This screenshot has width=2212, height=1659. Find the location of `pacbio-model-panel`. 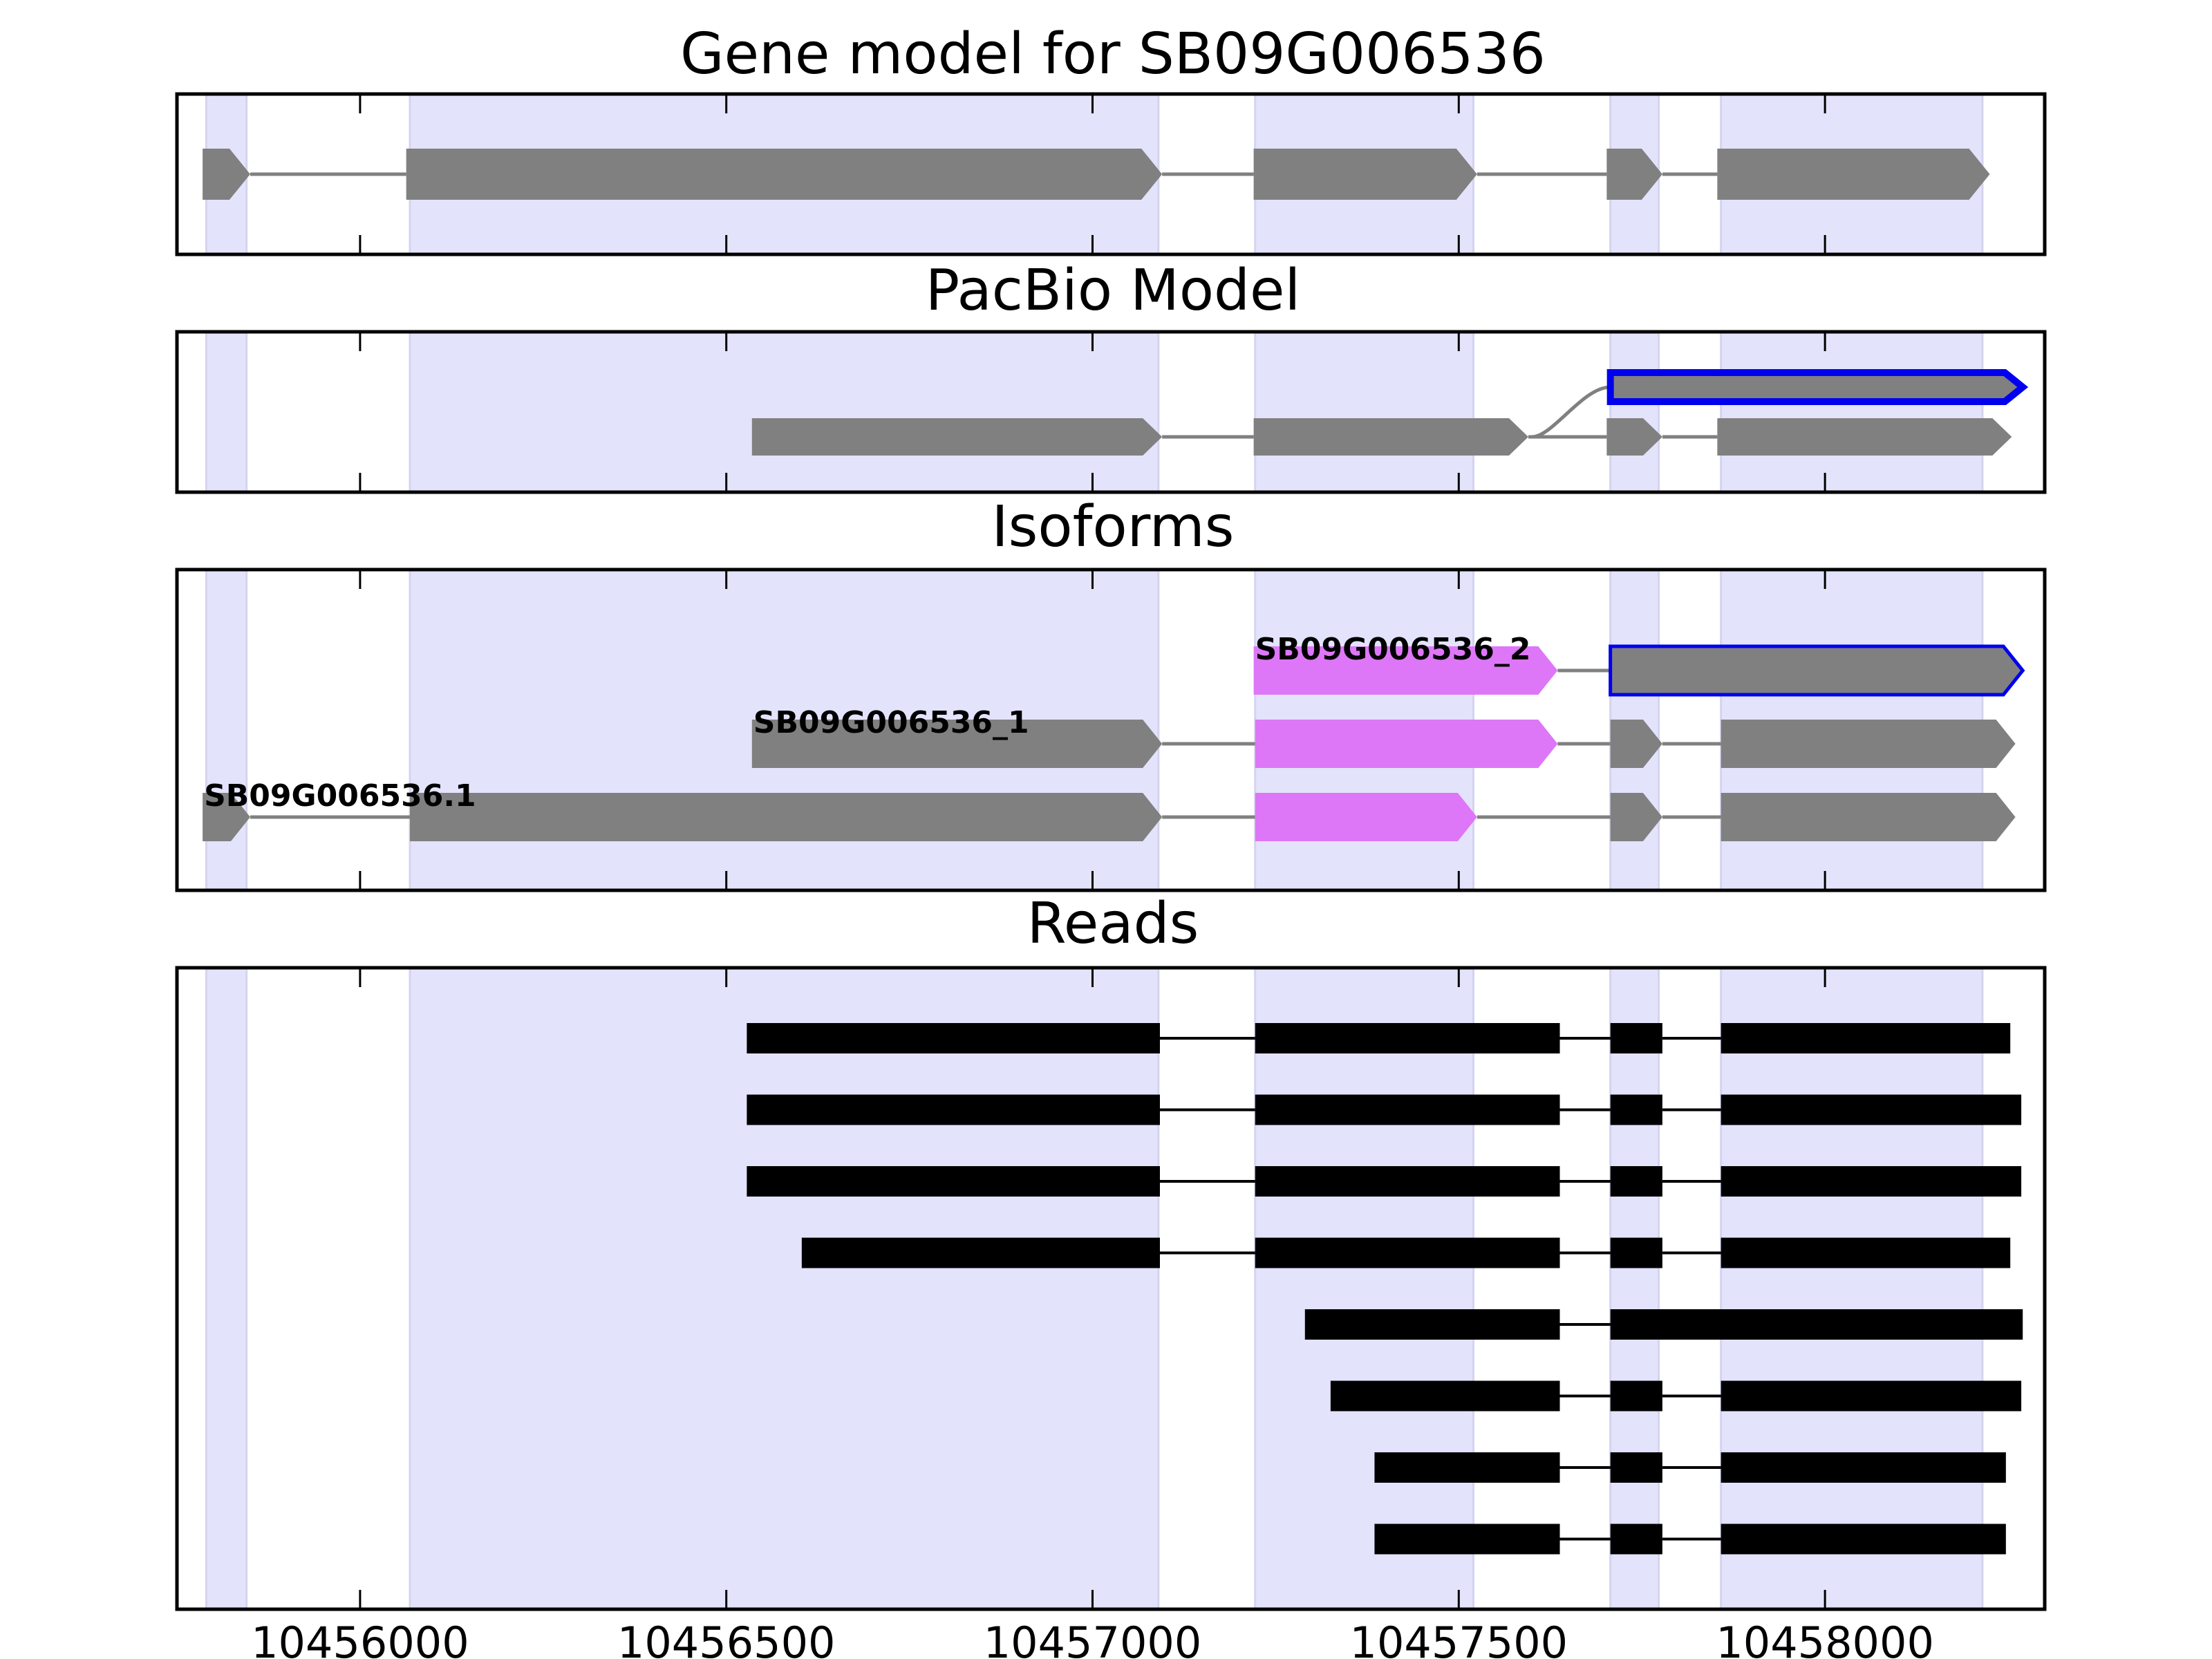

pacbio-model-panel is located at coordinates (1111, 412).